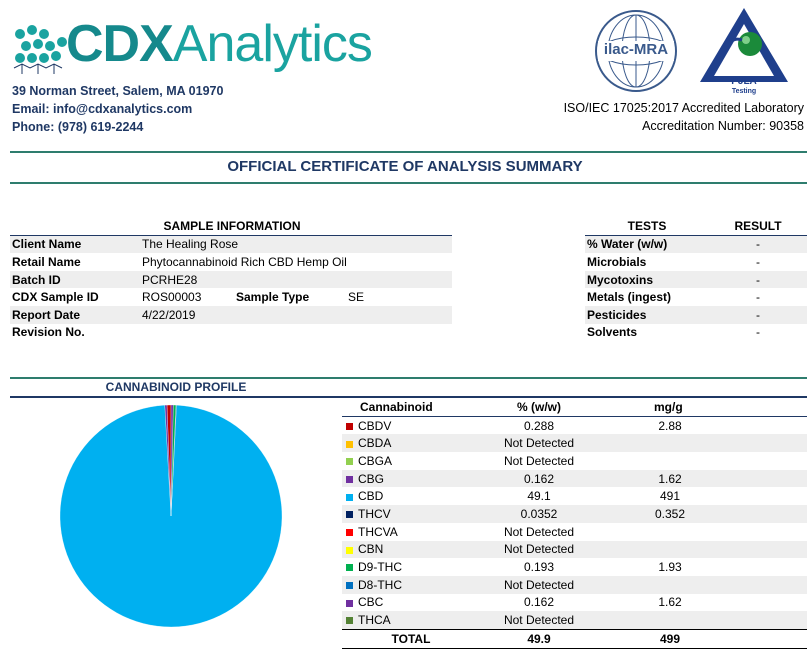  What do you see at coordinates (273, 297) in the screenshot?
I see `sample-type-label: Sample Type` at bounding box center [273, 297].